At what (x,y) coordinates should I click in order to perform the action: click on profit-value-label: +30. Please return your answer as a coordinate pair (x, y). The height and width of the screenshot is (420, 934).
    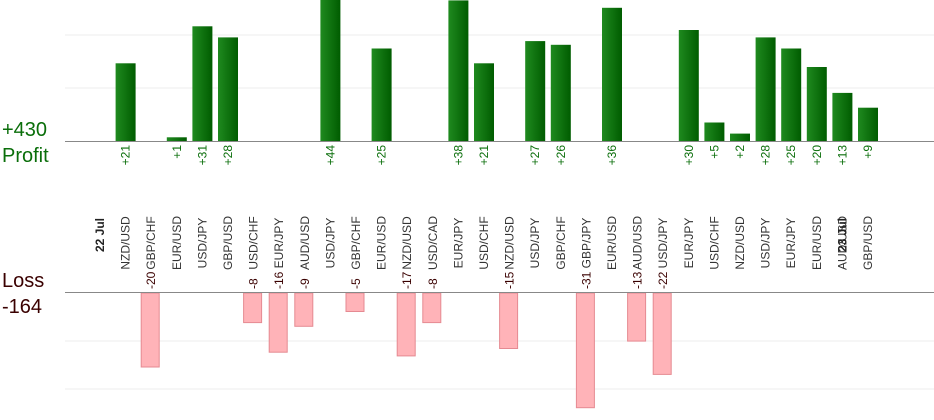
    Looking at the image, I should click on (689, 155).